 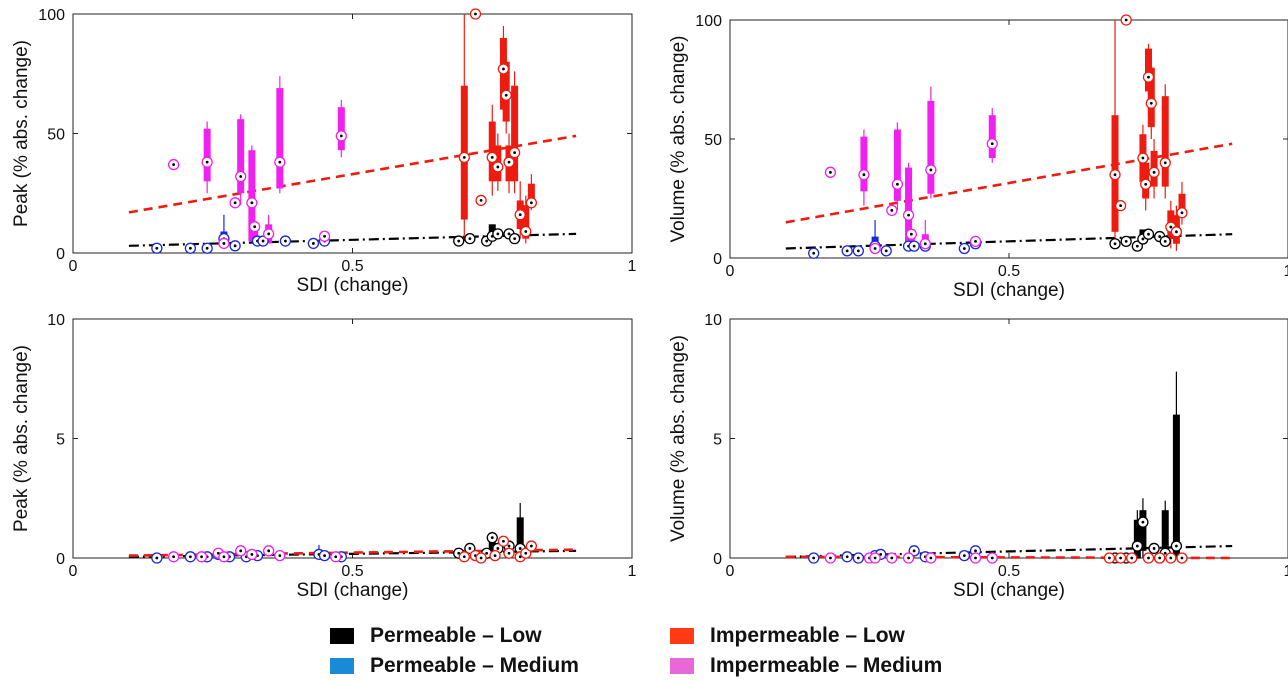 I want to click on legend-label-impermeable-low: Impermeable – Low, so click(x=807, y=635).